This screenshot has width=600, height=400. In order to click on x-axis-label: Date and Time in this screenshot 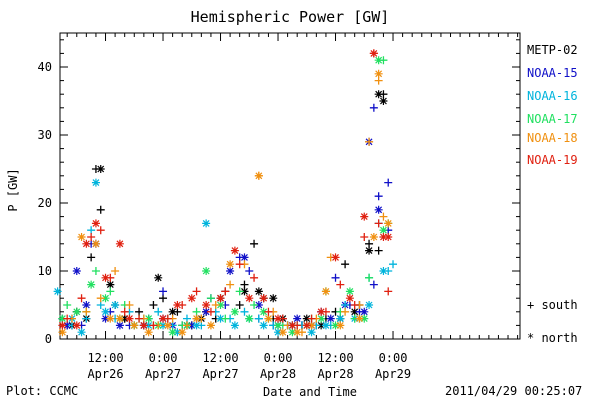, I will do `click(310, 392)`.